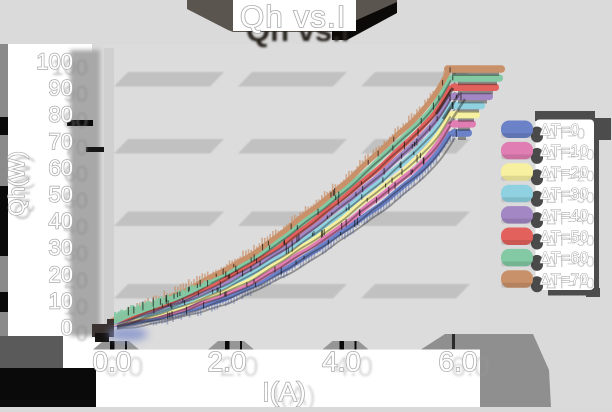 The height and width of the screenshot is (412, 612). I want to click on svg-text: Qh vs.I, so click(293, 17).